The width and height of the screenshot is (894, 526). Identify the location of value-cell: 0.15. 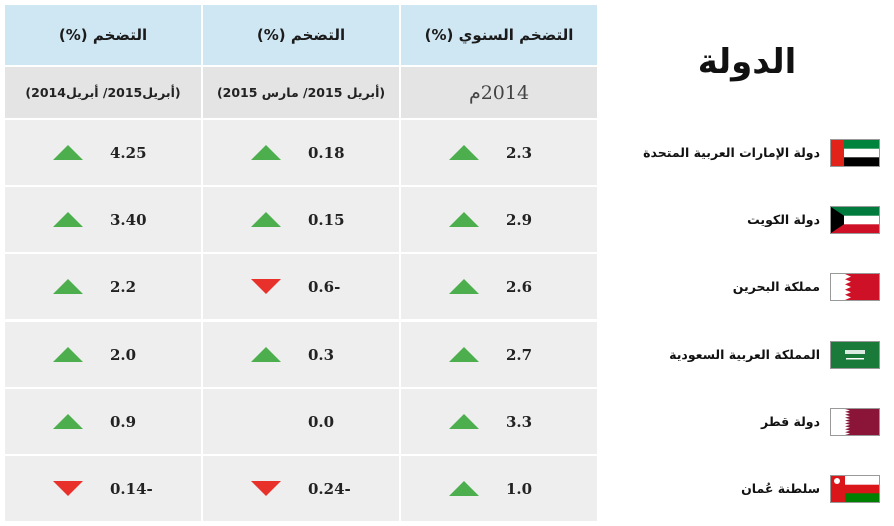
(301, 219).